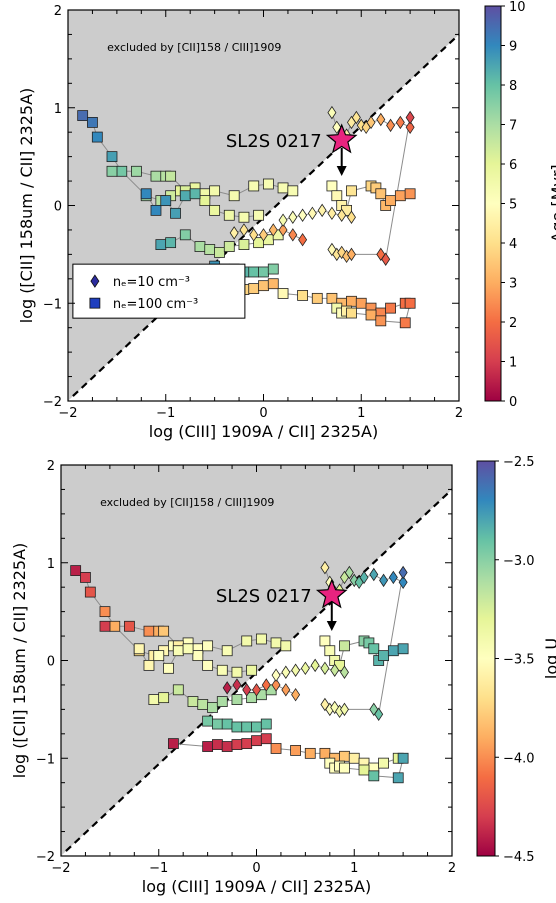  What do you see at coordinates (341, 171) in the screenshot?
I see `upper-limit-arrowhead` at bounding box center [341, 171].